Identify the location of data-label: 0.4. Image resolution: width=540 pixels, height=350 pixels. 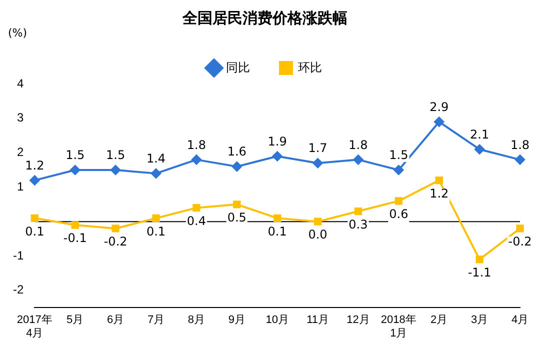
(196, 221).